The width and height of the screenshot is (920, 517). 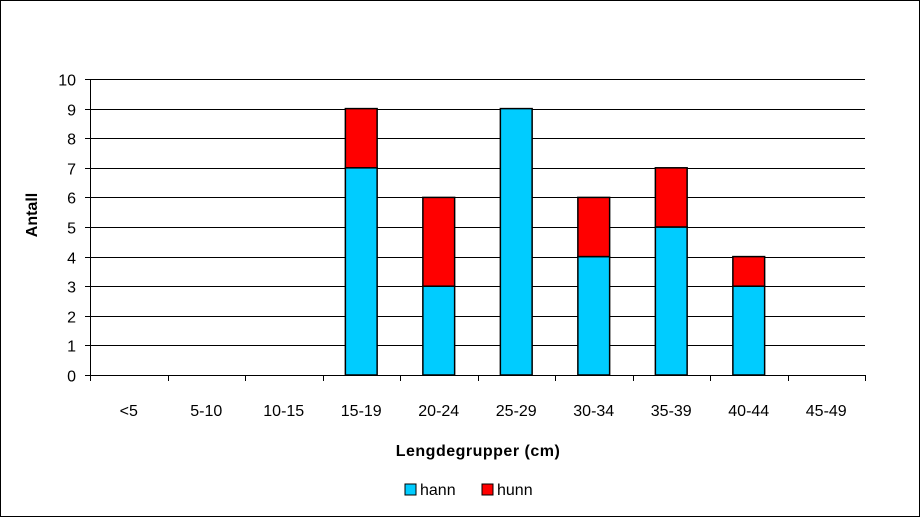 What do you see at coordinates (515, 490) in the screenshot?
I see `legend-label-hunn: hunn` at bounding box center [515, 490].